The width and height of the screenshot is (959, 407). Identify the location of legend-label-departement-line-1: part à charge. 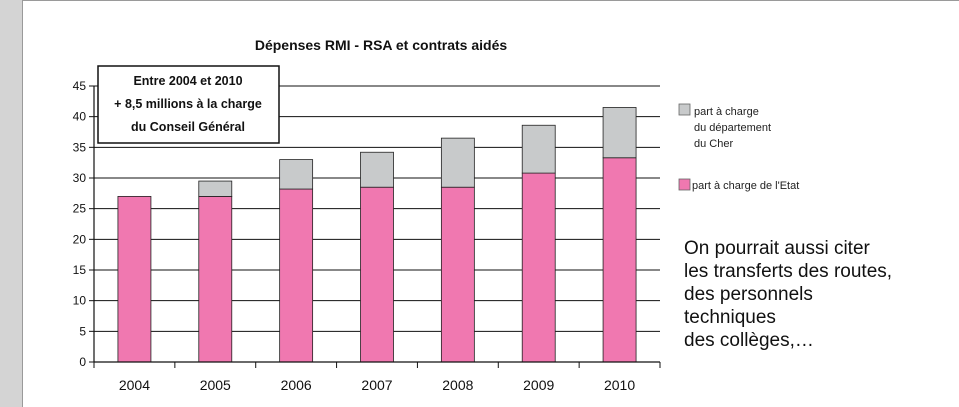
(726, 112).